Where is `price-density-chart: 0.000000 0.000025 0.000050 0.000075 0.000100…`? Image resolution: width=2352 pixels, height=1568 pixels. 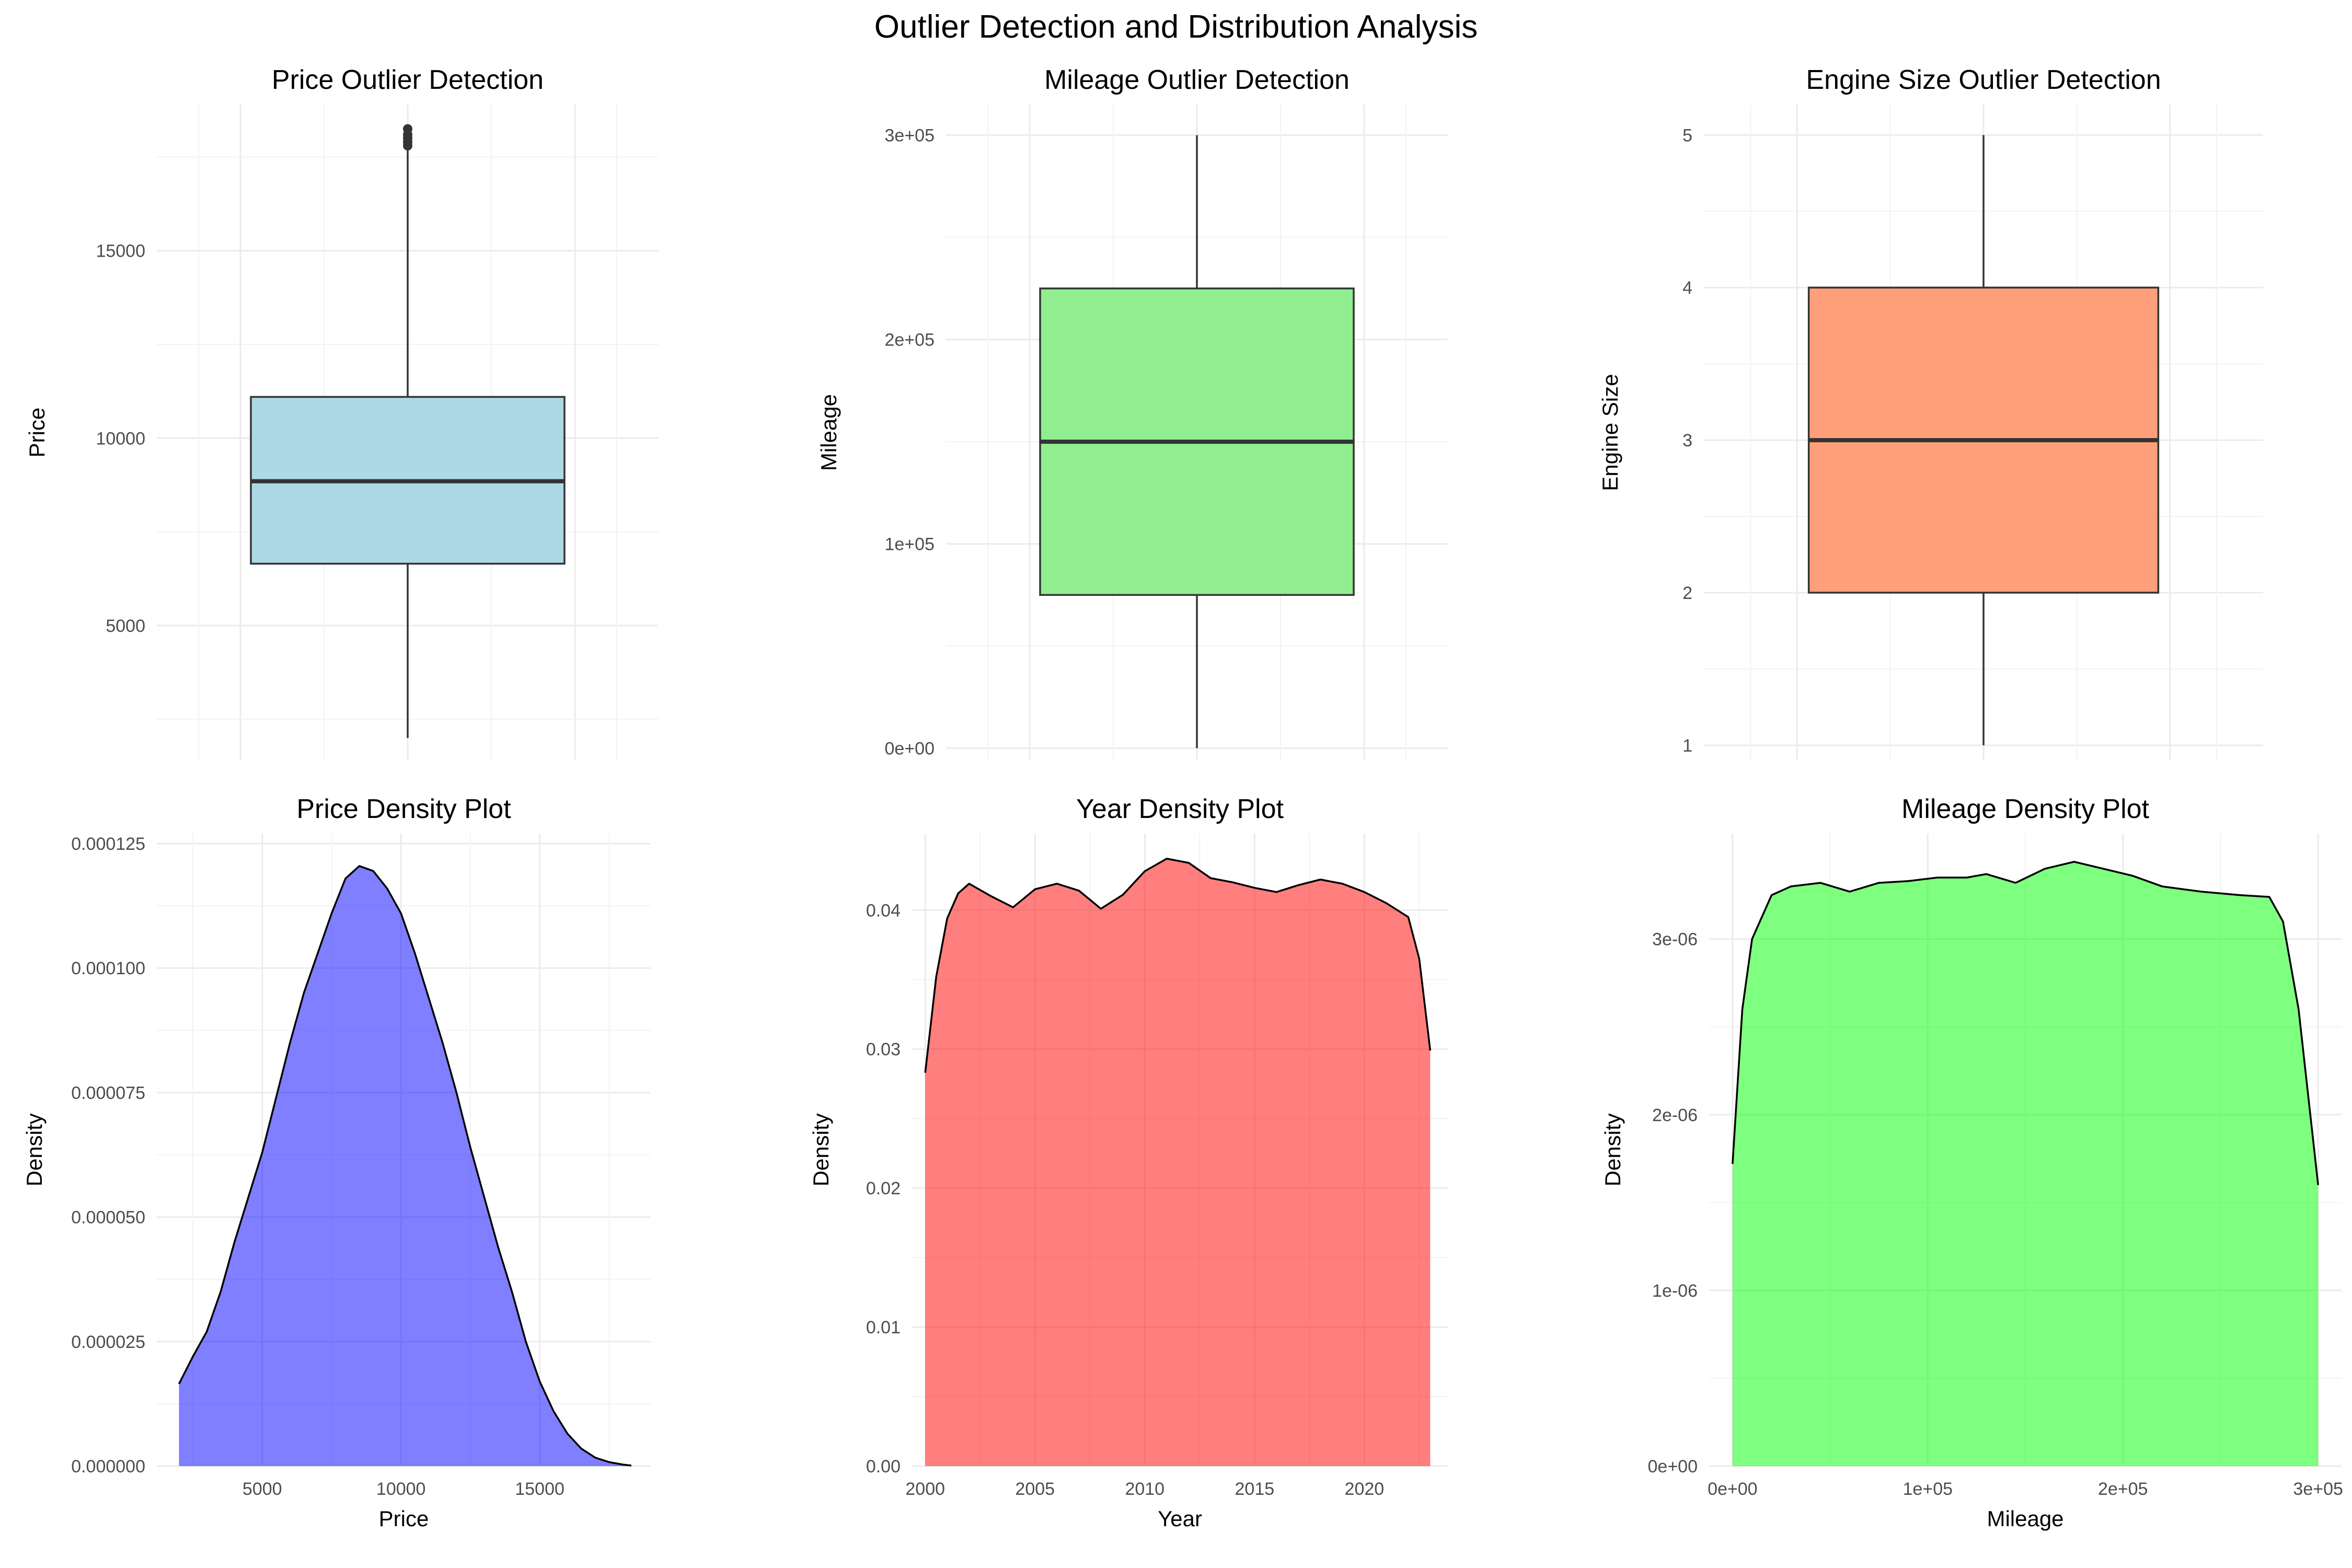 price-density-chart: 0.000000 0.000025 0.000050 0.000075 0.000100… is located at coordinates (336, 1162).